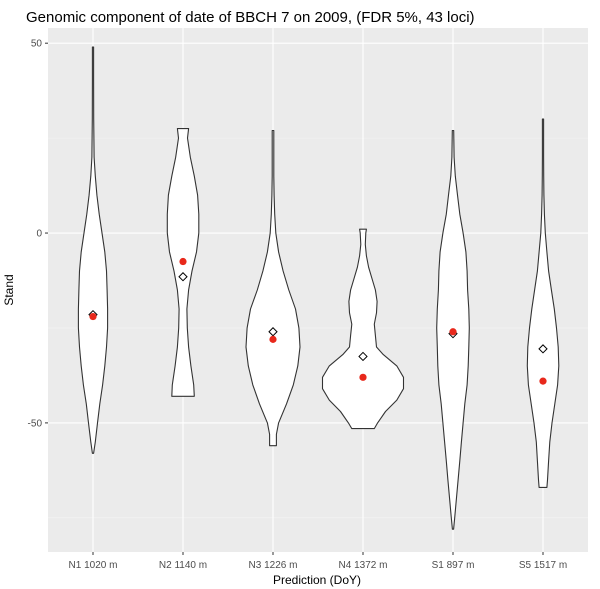 Image resolution: width=600 pixels, height=589 pixels. I want to click on x-tick-label: N2 1140 m, so click(183, 565).